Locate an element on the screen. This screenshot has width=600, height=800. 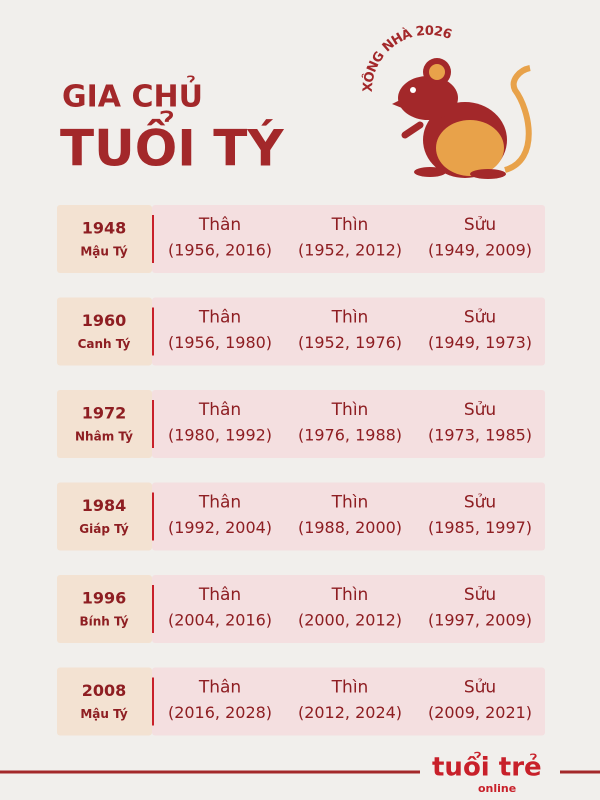
title-line1: GIA CHỦ is located at coordinates (132, 95).